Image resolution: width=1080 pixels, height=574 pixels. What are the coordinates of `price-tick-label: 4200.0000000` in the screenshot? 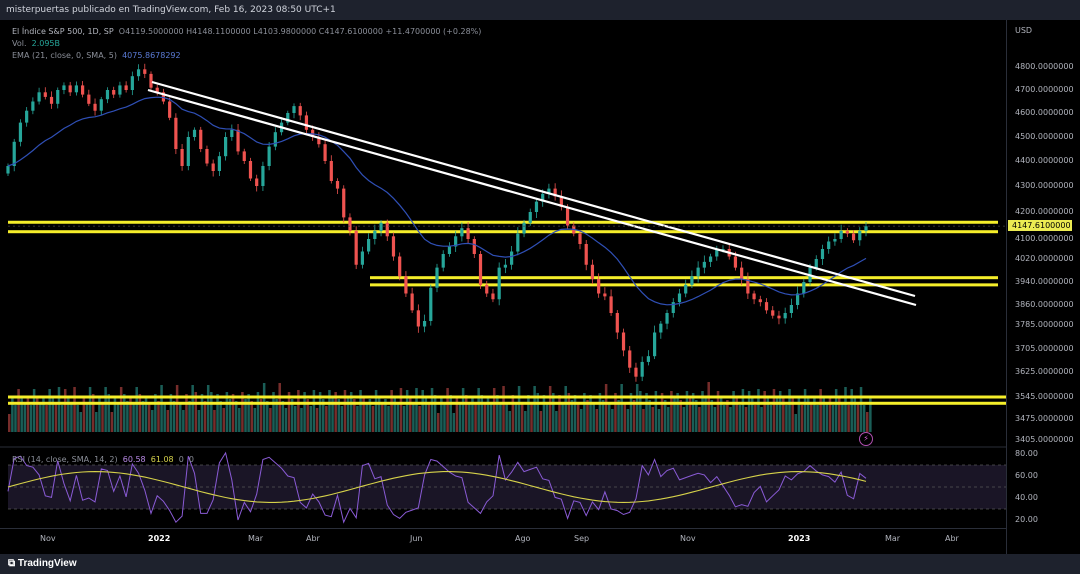 It's located at (1044, 211).